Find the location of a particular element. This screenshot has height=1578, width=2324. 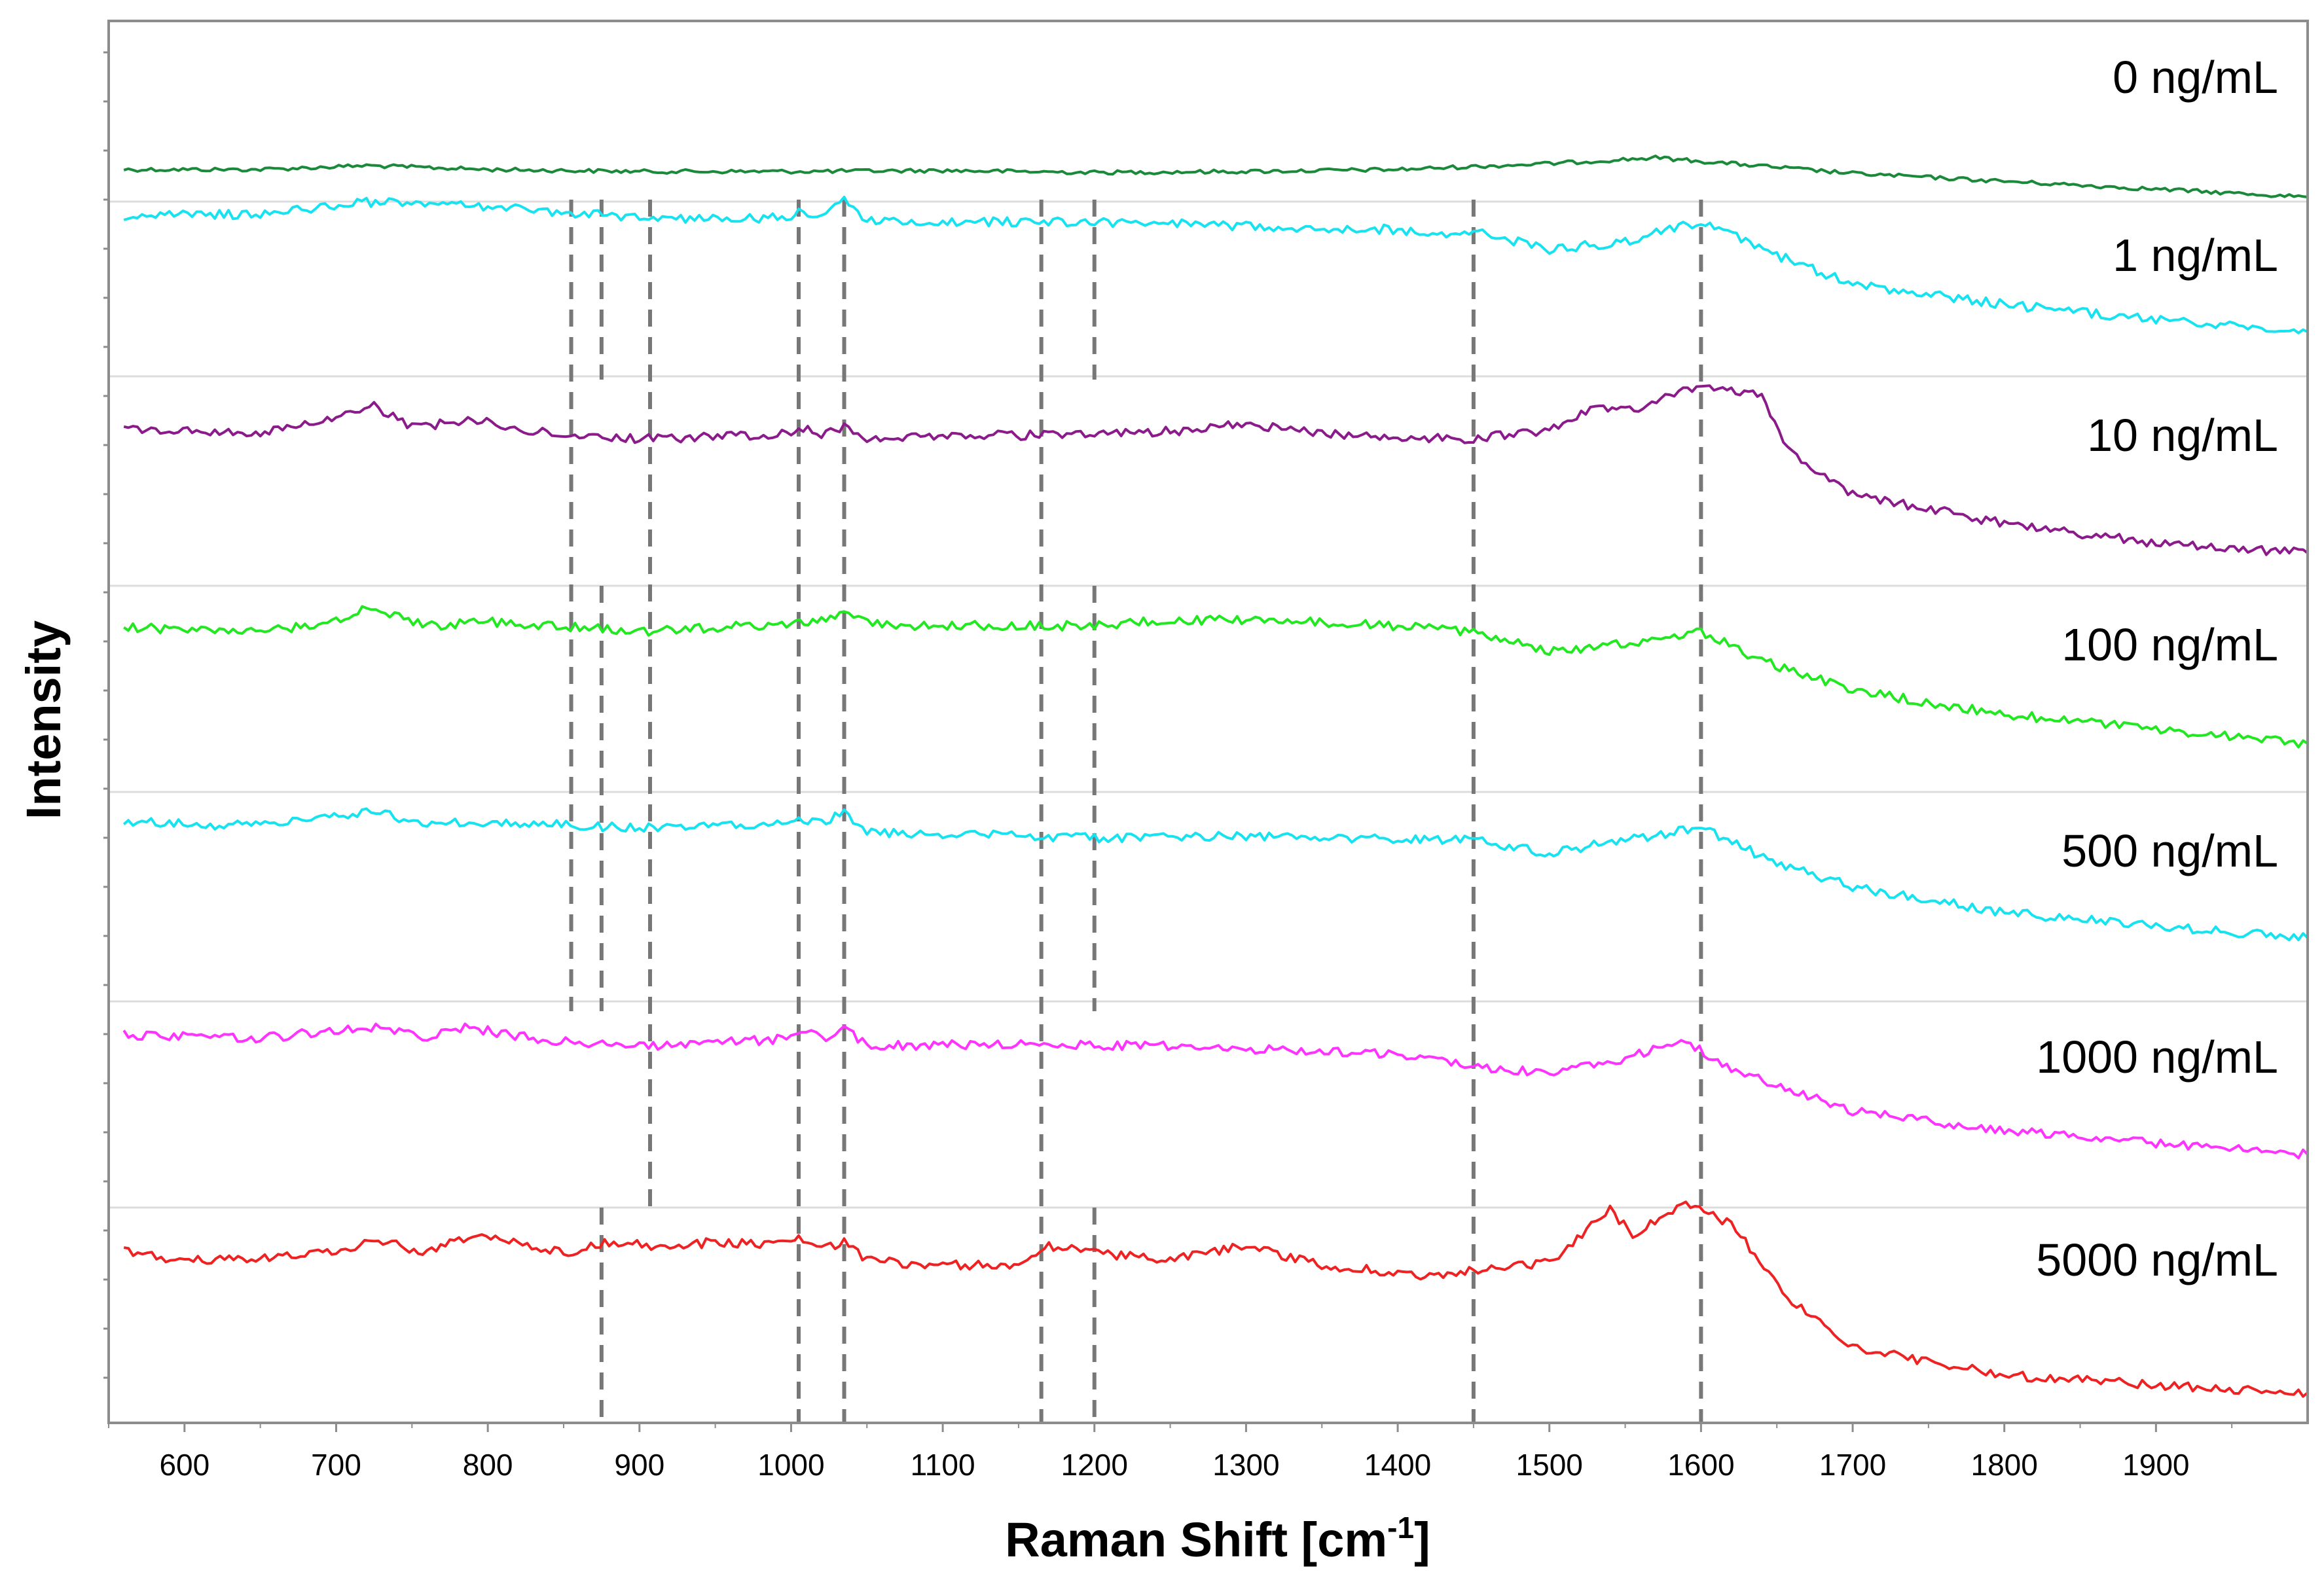

y-axis-title: Intensity is located at coordinates (43, 719).